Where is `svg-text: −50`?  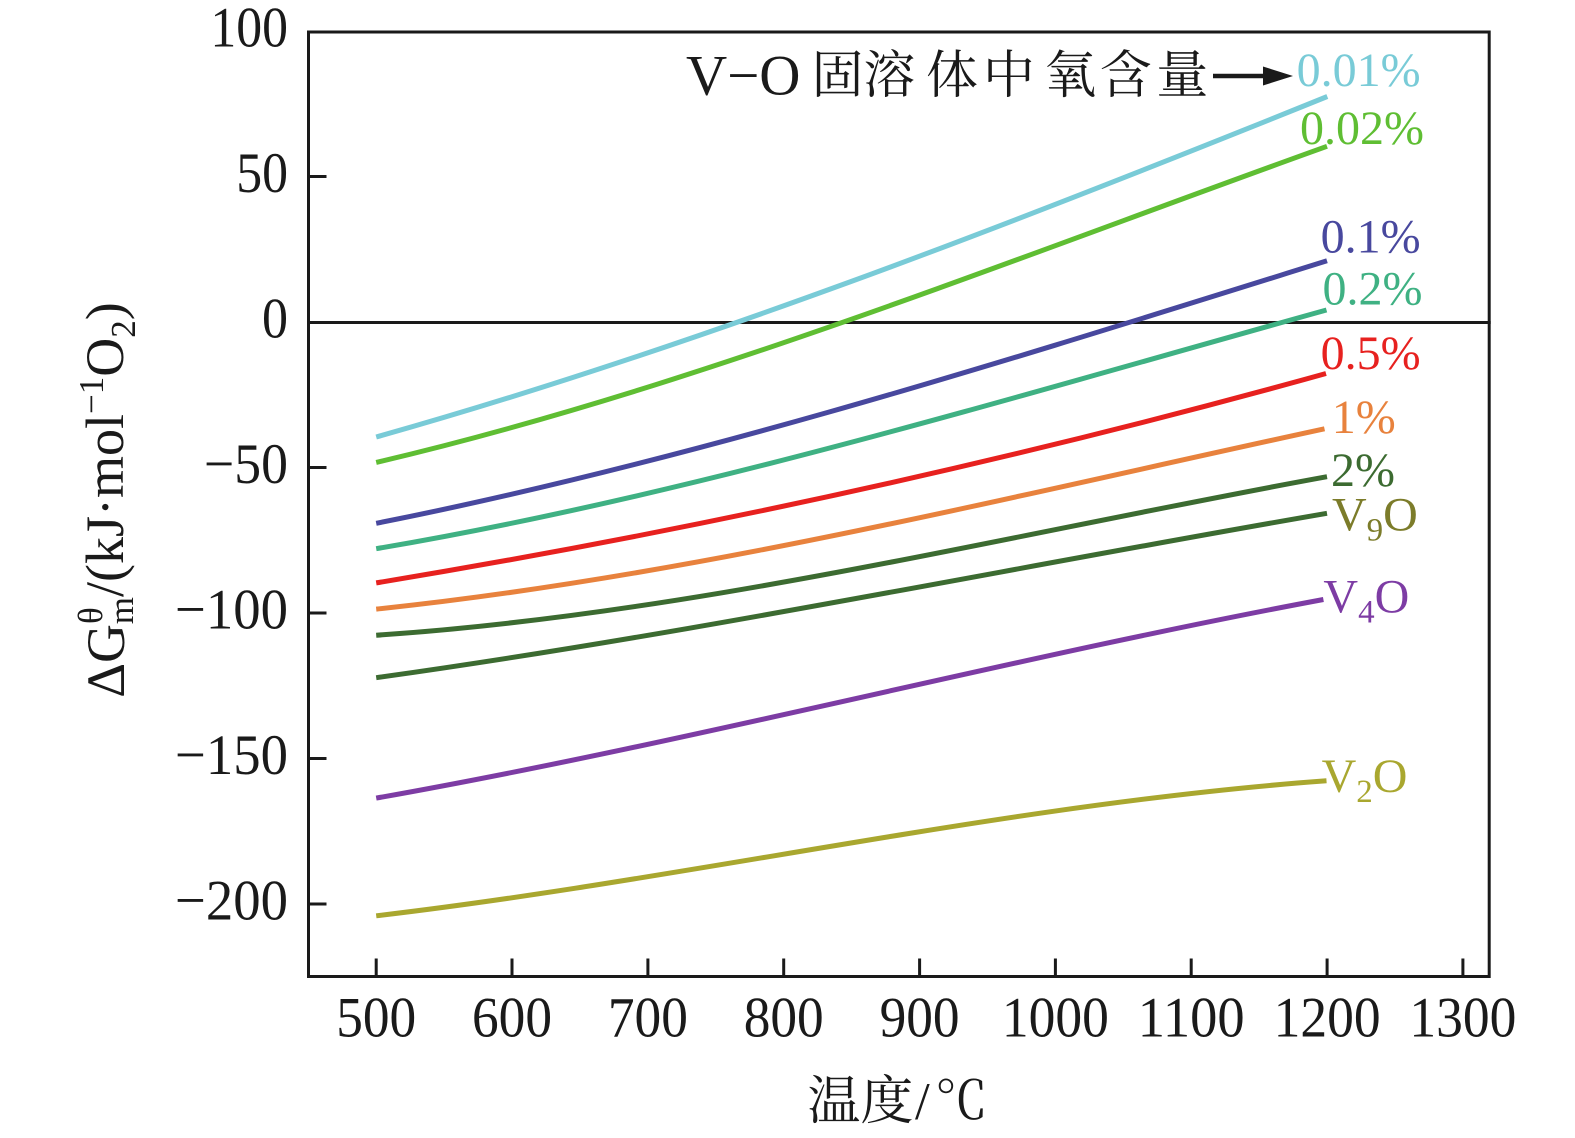 svg-text: −50 is located at coordinates (246, 464).